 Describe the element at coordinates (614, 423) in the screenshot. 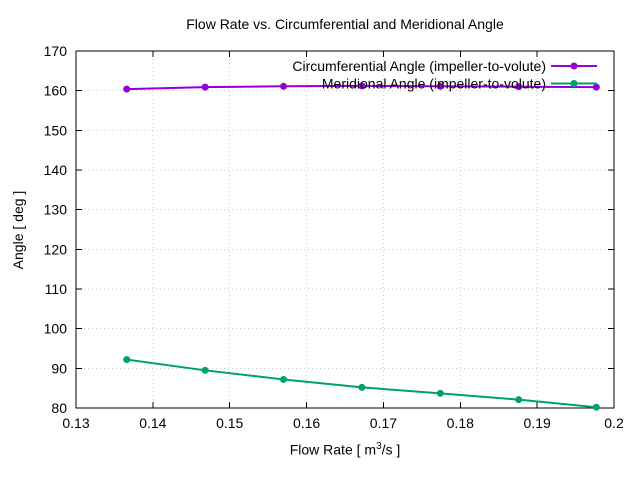

I see `x-tick-label: 0.2` at that location.